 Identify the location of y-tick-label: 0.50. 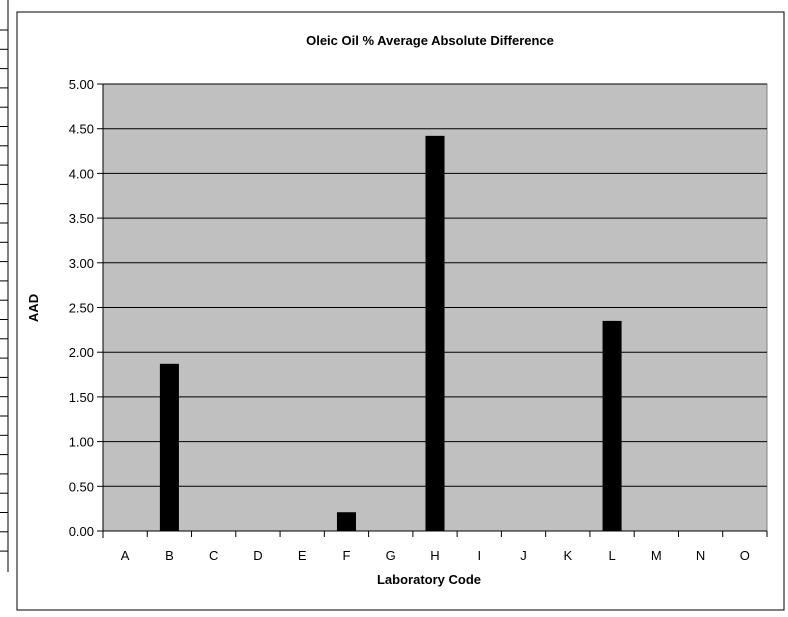
(81, 486).